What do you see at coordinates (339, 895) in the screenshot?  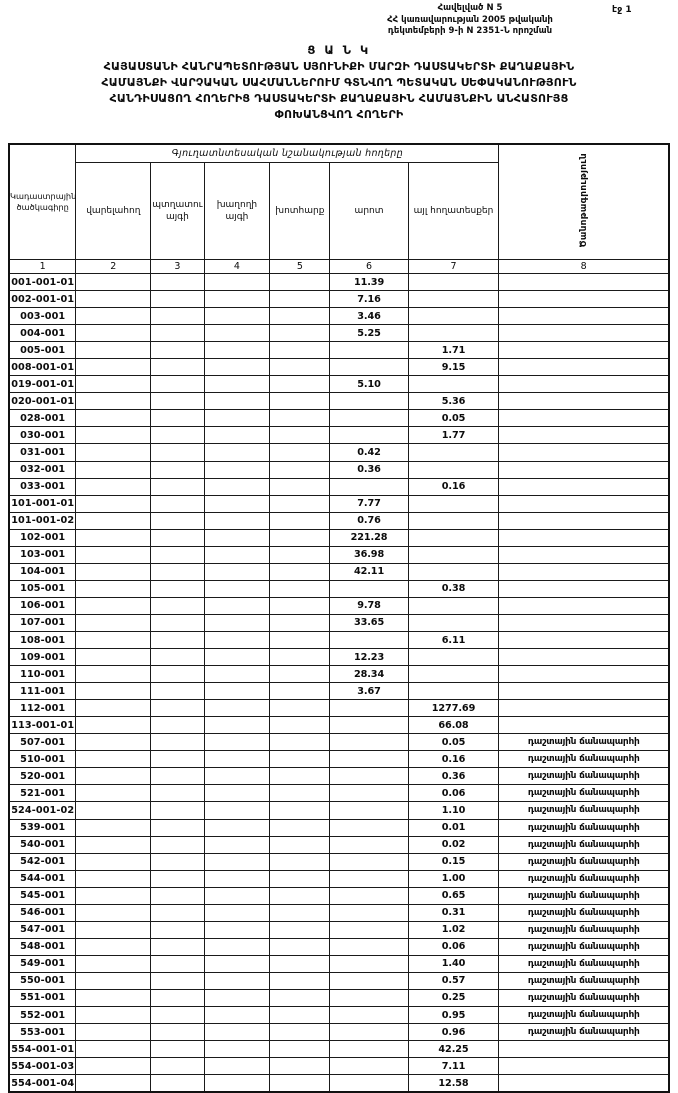 I see `table-row: 545-001 0.65 դաշտային ճանապարհի` at bounding box center [339, 895].